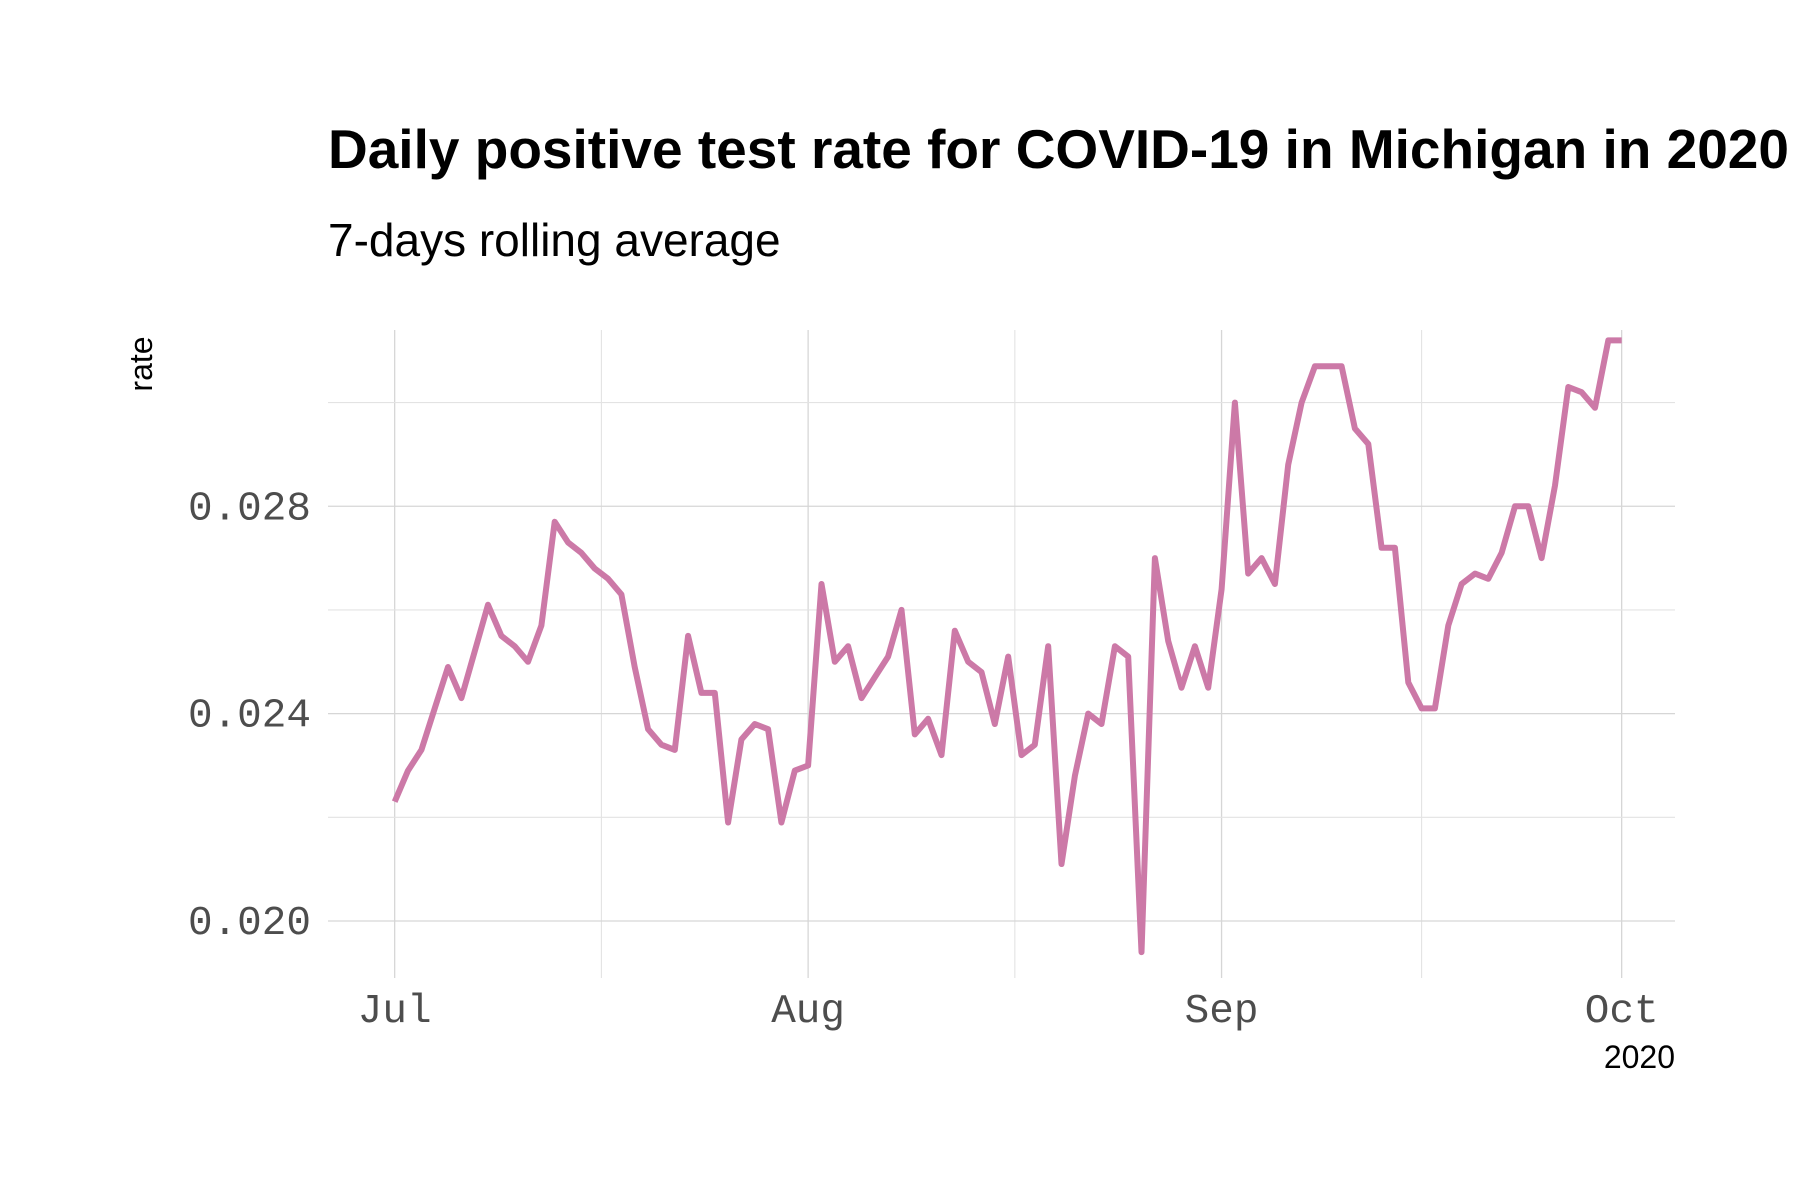  What do you see at coordinates (1008, 1012) in the screenshot?
I see `x-axis: Jul Aug Sep Oct` at bounding box center [1008, 1012].